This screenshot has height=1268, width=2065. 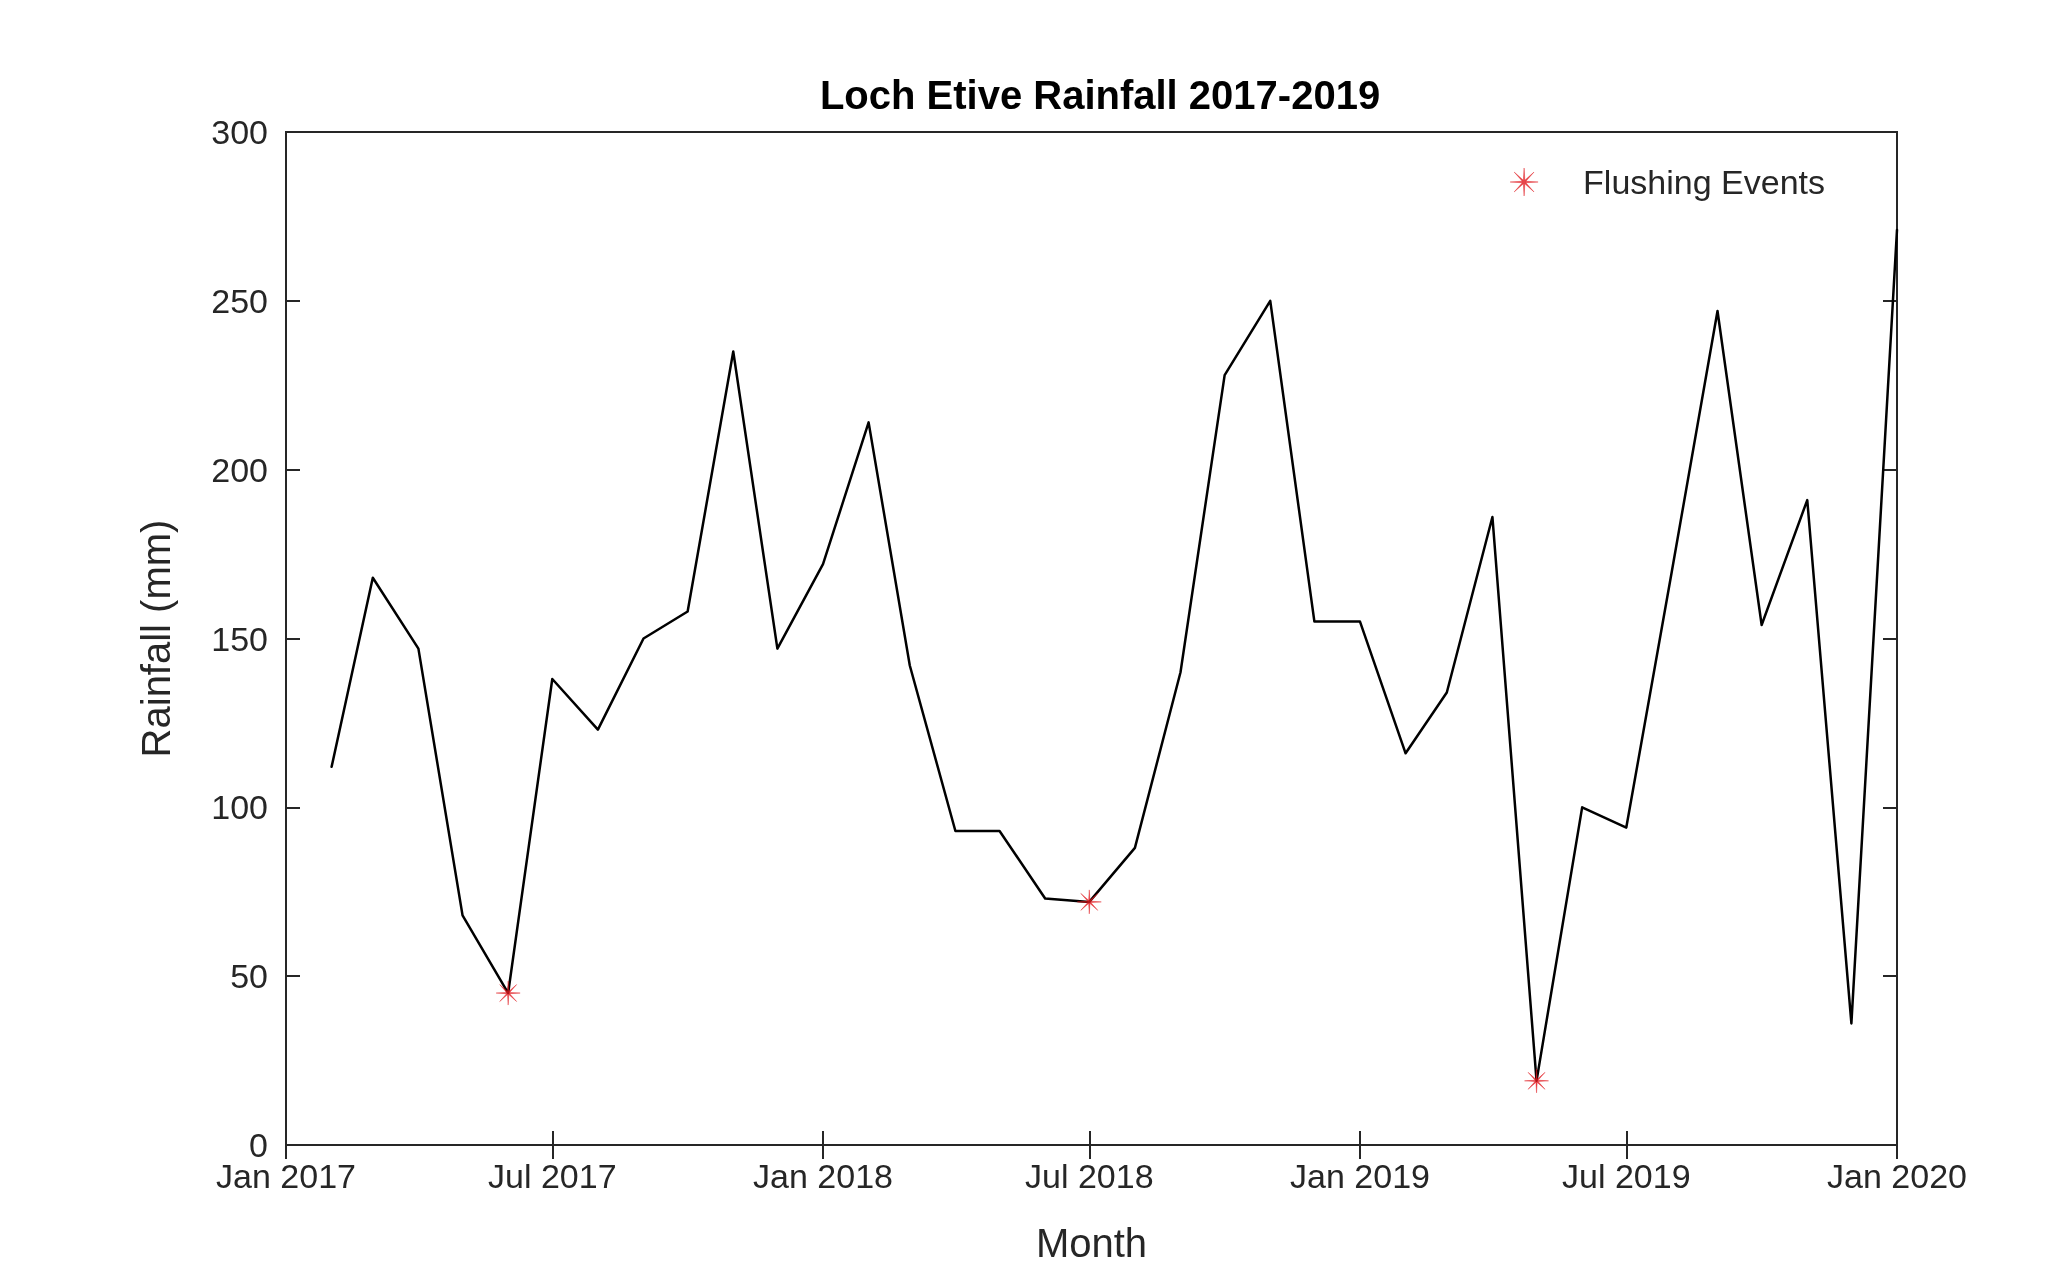 I want to click on y-tick-label: 50, so click(x=249, y=976).